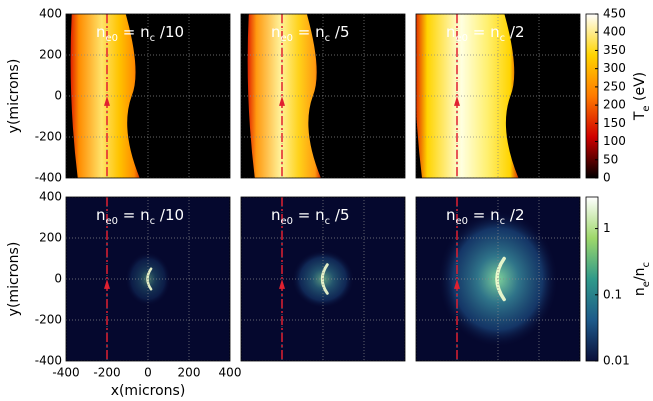  What do you see at coordinates (640, 291) in the screenshot?
I see `colorbar-label-part: n` at bounding box center [640, 291].